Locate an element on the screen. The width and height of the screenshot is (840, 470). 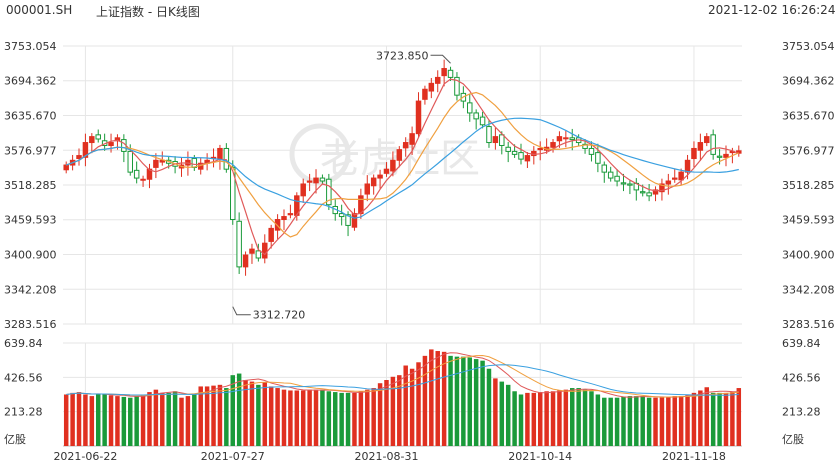
volume-ma-lines is located at coordinates (402, 375).